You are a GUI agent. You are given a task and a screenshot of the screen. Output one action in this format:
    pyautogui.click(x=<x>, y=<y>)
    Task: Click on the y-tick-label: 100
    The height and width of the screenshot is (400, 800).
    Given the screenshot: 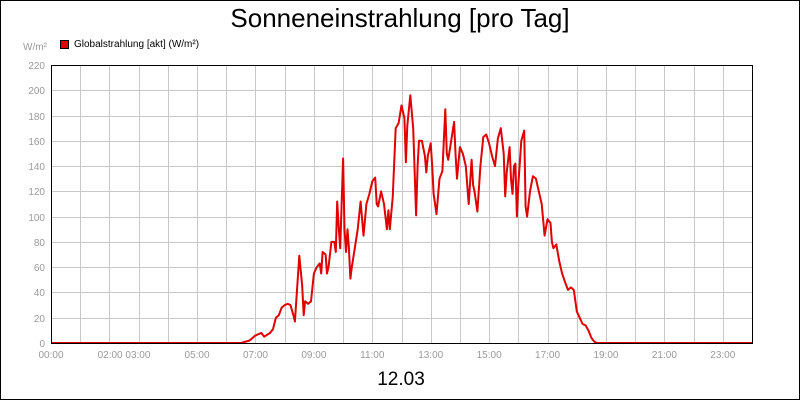 What is the action you would take?
    pyautogui.click(x=36, y=218)
    